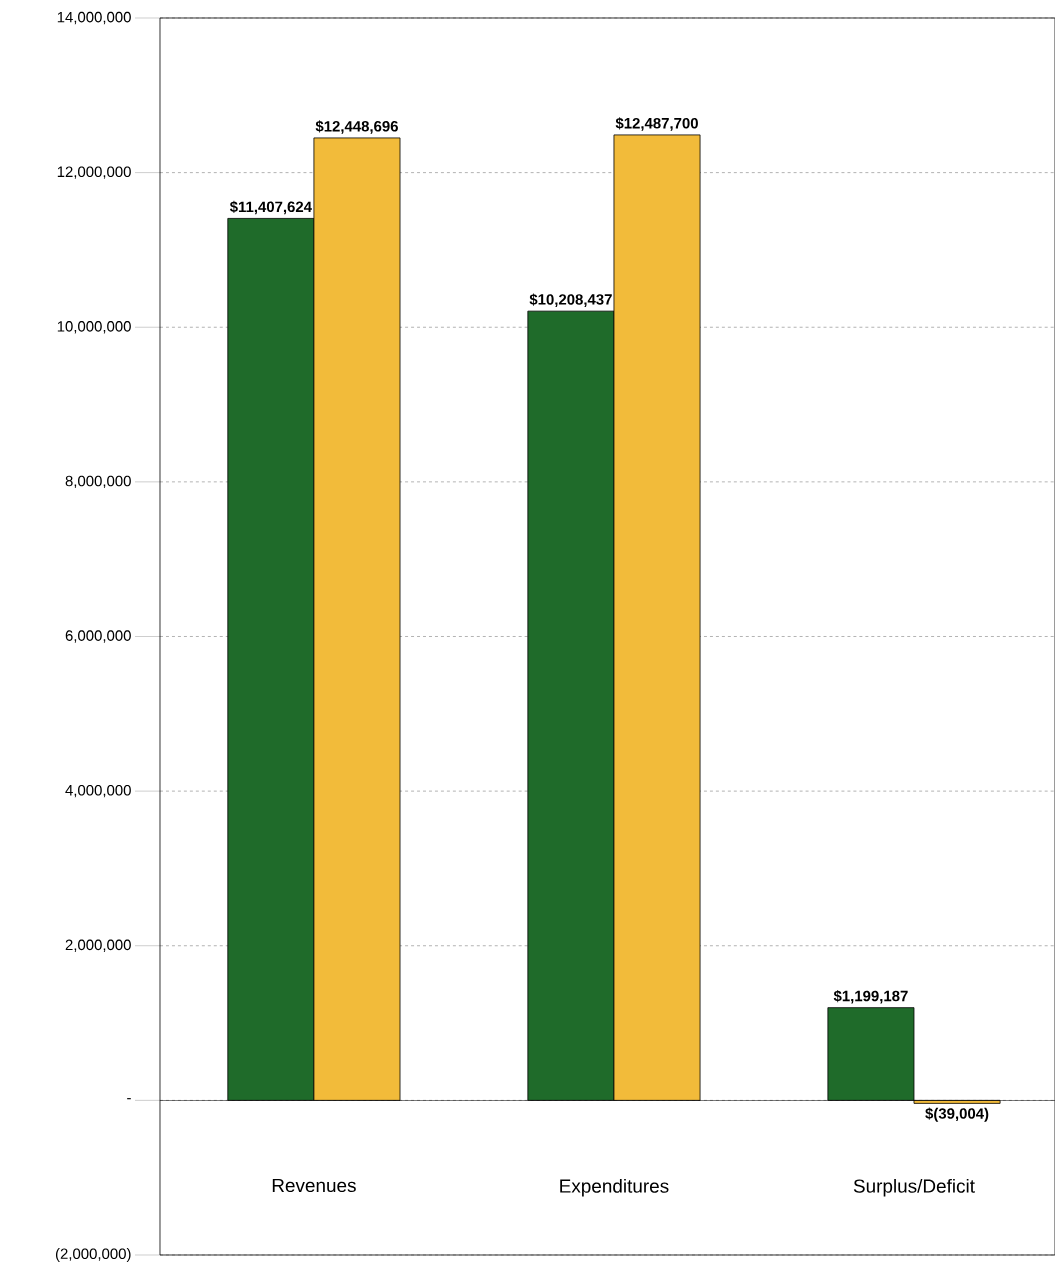 This screenshot has height=1273, width=1055. What do you see at coordinates (93, 1255) in the screenshot?
I see `y-tick-label: (2,000,000)` at bounding box center [93, 1255].